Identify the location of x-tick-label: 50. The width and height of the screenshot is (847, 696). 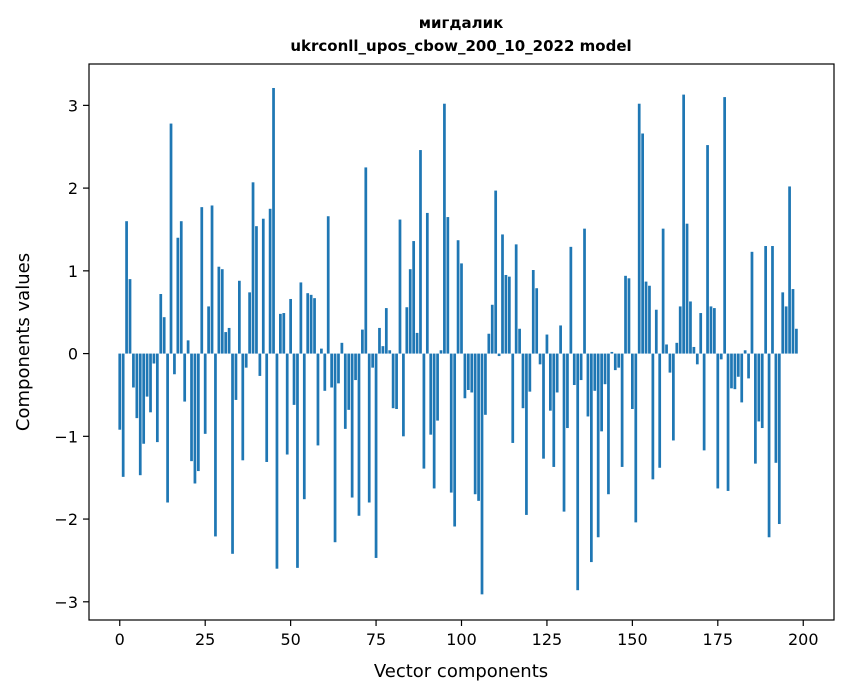
(290, 639).